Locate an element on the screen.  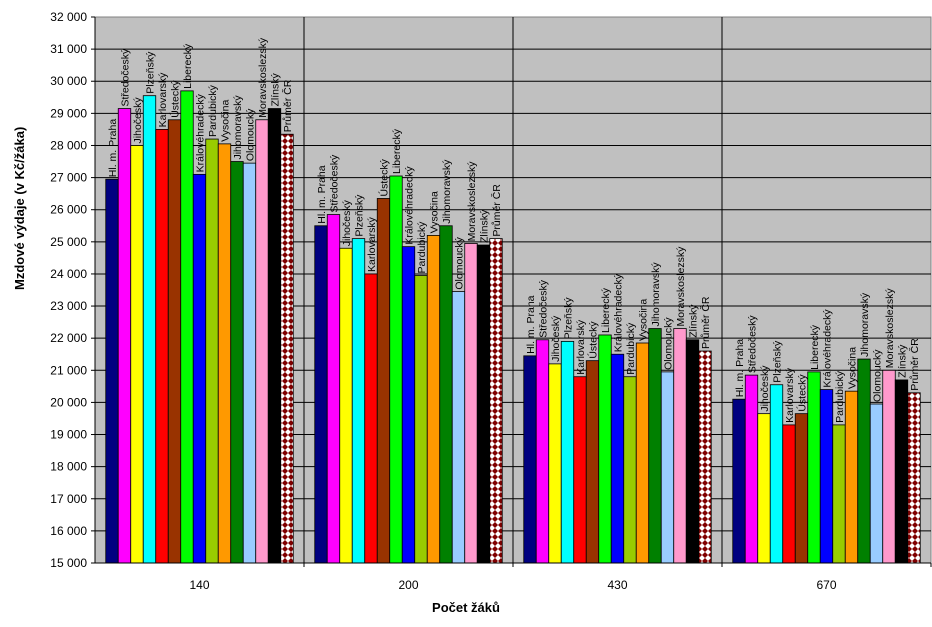
x-tick-label: 200 is located at coordinates (408, 585).